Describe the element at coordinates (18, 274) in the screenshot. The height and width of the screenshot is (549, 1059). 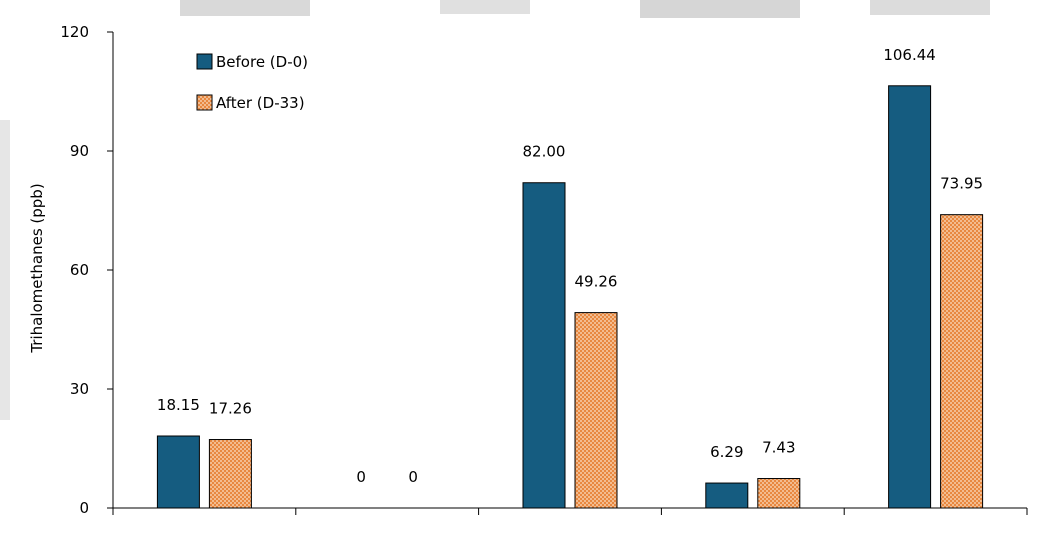
I see `background-watermark-left` at that location.